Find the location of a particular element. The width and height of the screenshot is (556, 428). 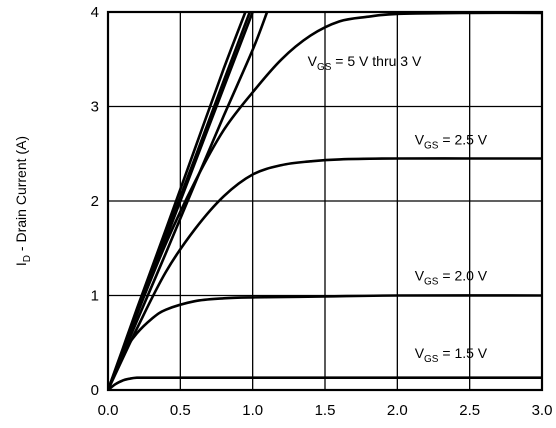

annotation-0: VGS = 5 V thru 3 V is located at coordinates (365, 63).